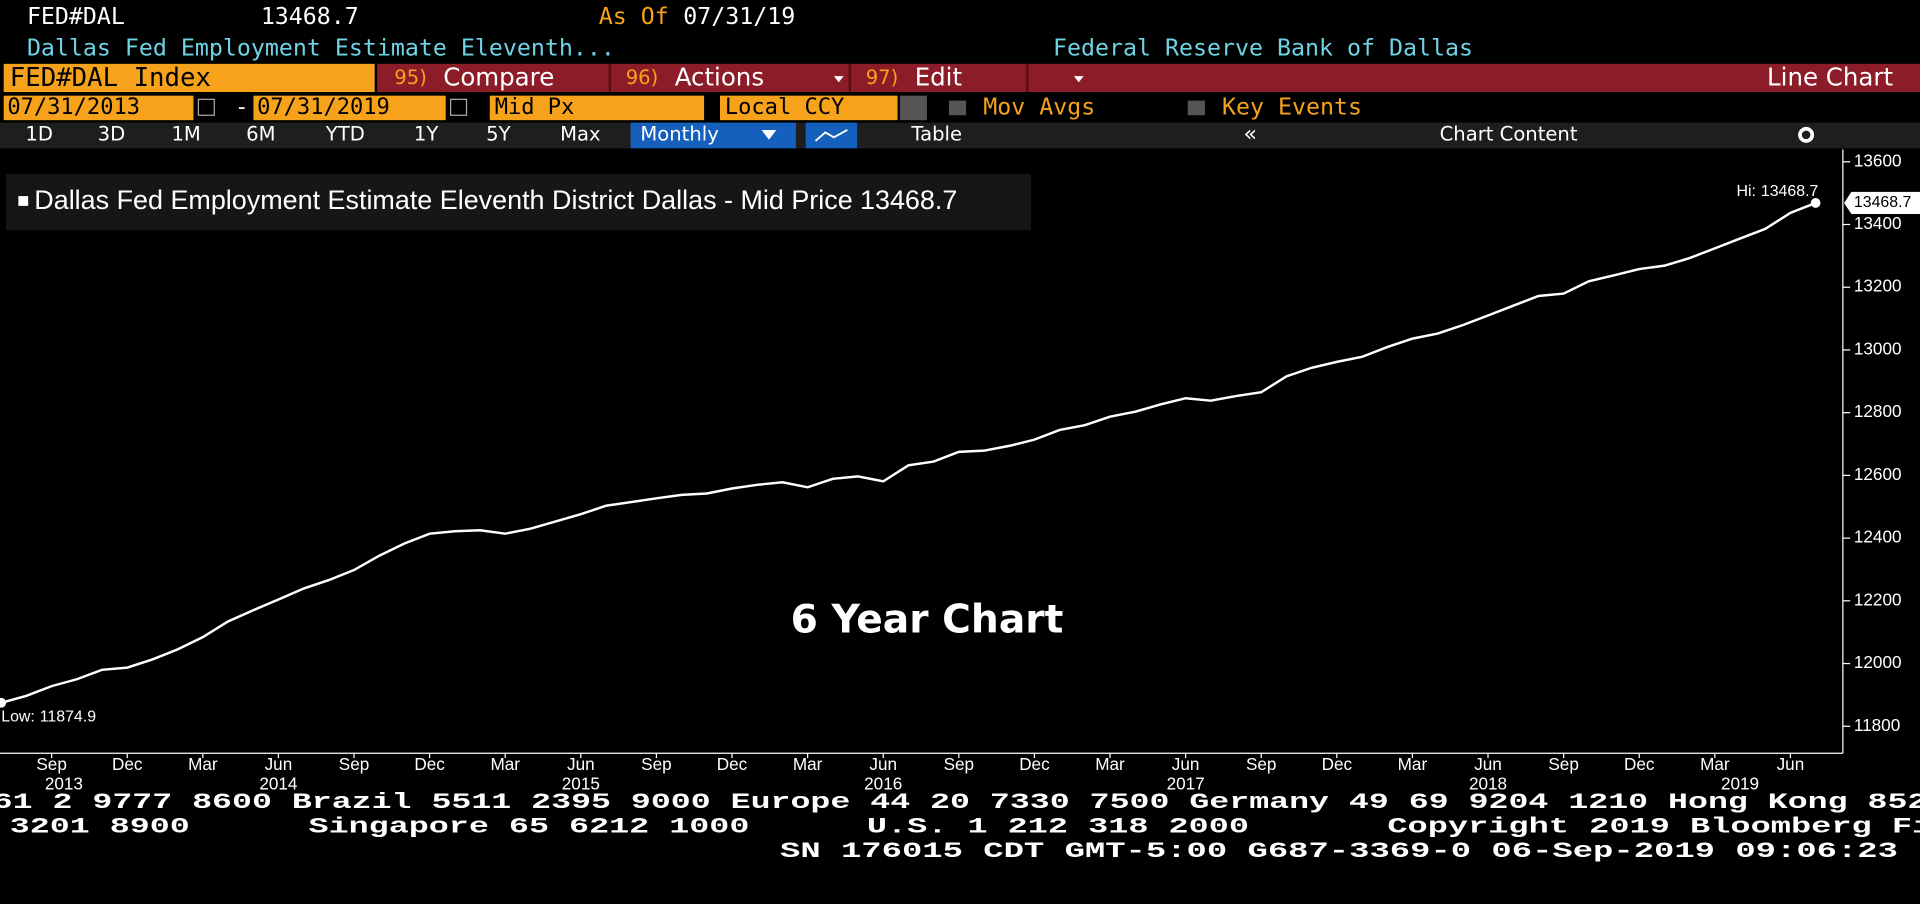 This screenshot has height=904, width=1920. I want to click on menu-label: Actions, so click(719, 77).